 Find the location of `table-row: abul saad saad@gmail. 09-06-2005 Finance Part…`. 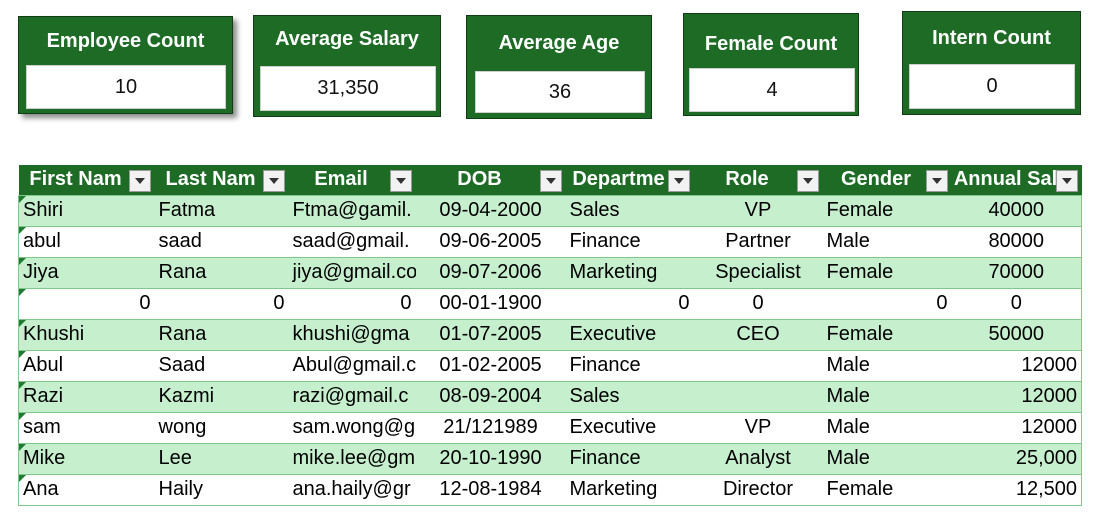

table-row: abul saad saad@gmail. 09-06-2005 Finance Part… is located at coordinates (550, 241).